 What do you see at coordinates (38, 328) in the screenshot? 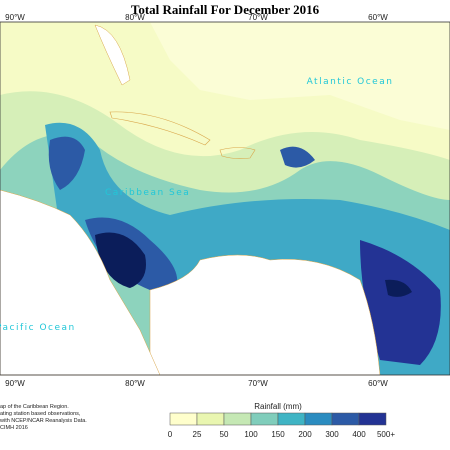
I see `ocean-label: Pacific Ocean` at bounding box center [38, 328].